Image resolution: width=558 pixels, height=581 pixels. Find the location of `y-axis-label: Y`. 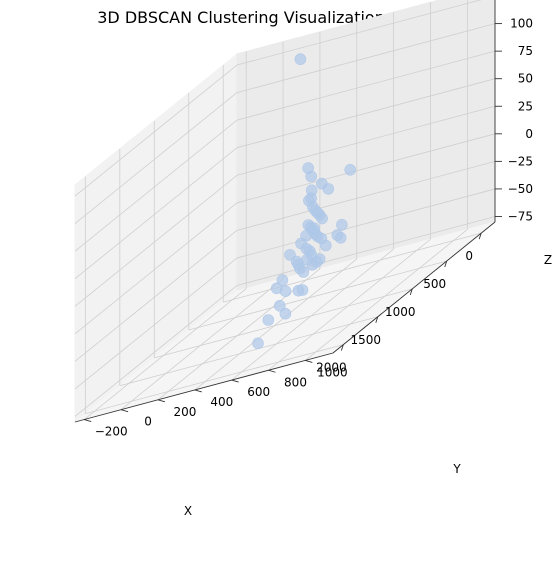

y-axis-label: Y is located at coordinates (456, 469).